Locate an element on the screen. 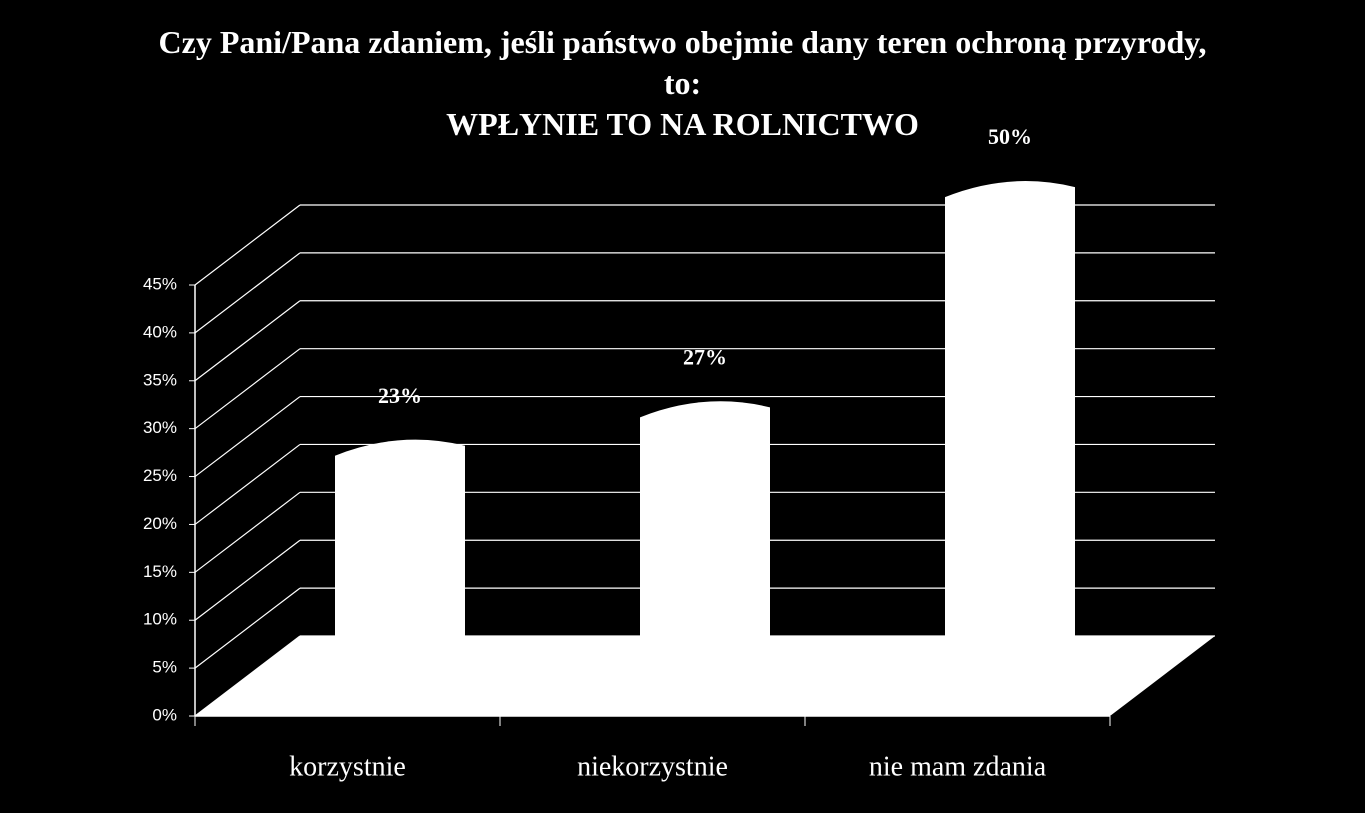  y-tick-label: 40% is located at coordinates (160, 331).